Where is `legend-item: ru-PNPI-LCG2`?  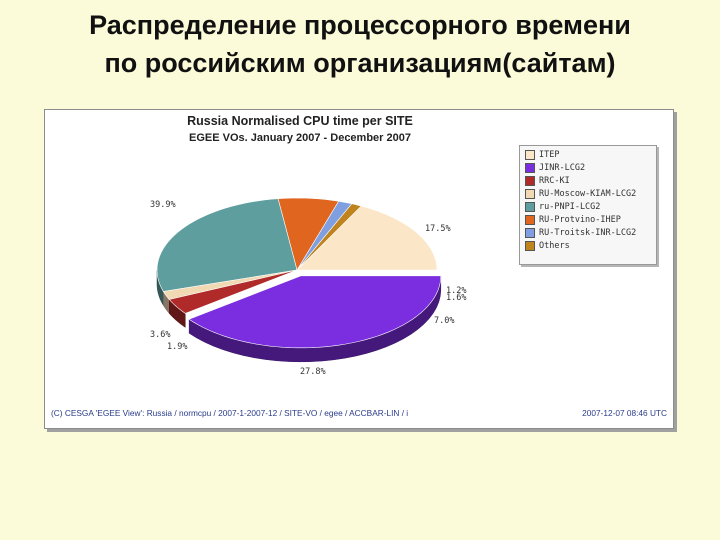 legend-item: ru-PNPI-LCG2 is located at coordinates (588, 207).